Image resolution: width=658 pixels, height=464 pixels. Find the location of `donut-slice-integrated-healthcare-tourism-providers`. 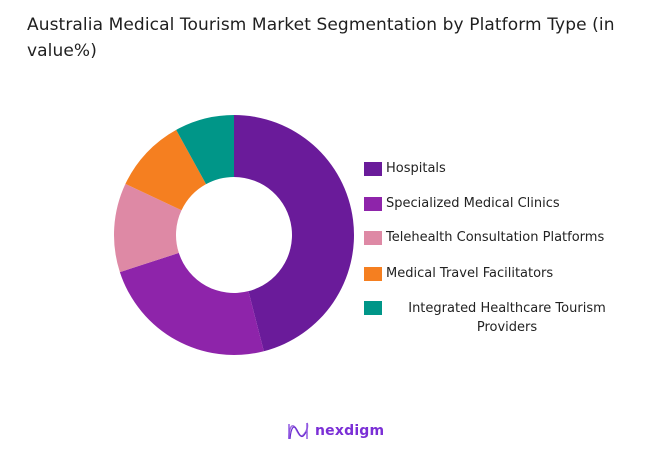

donut-slice-integrated-healthcare-tourism-providers is located at coordinates (205, 149).